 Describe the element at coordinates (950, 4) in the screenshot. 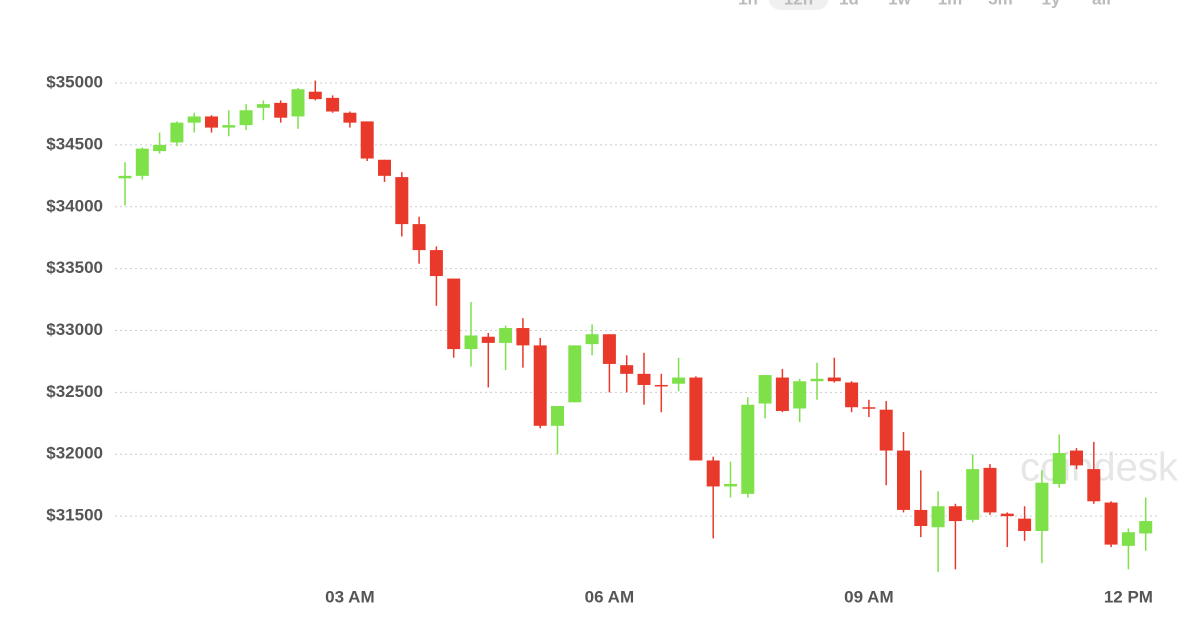

I see `range-button: 1m` at that location.